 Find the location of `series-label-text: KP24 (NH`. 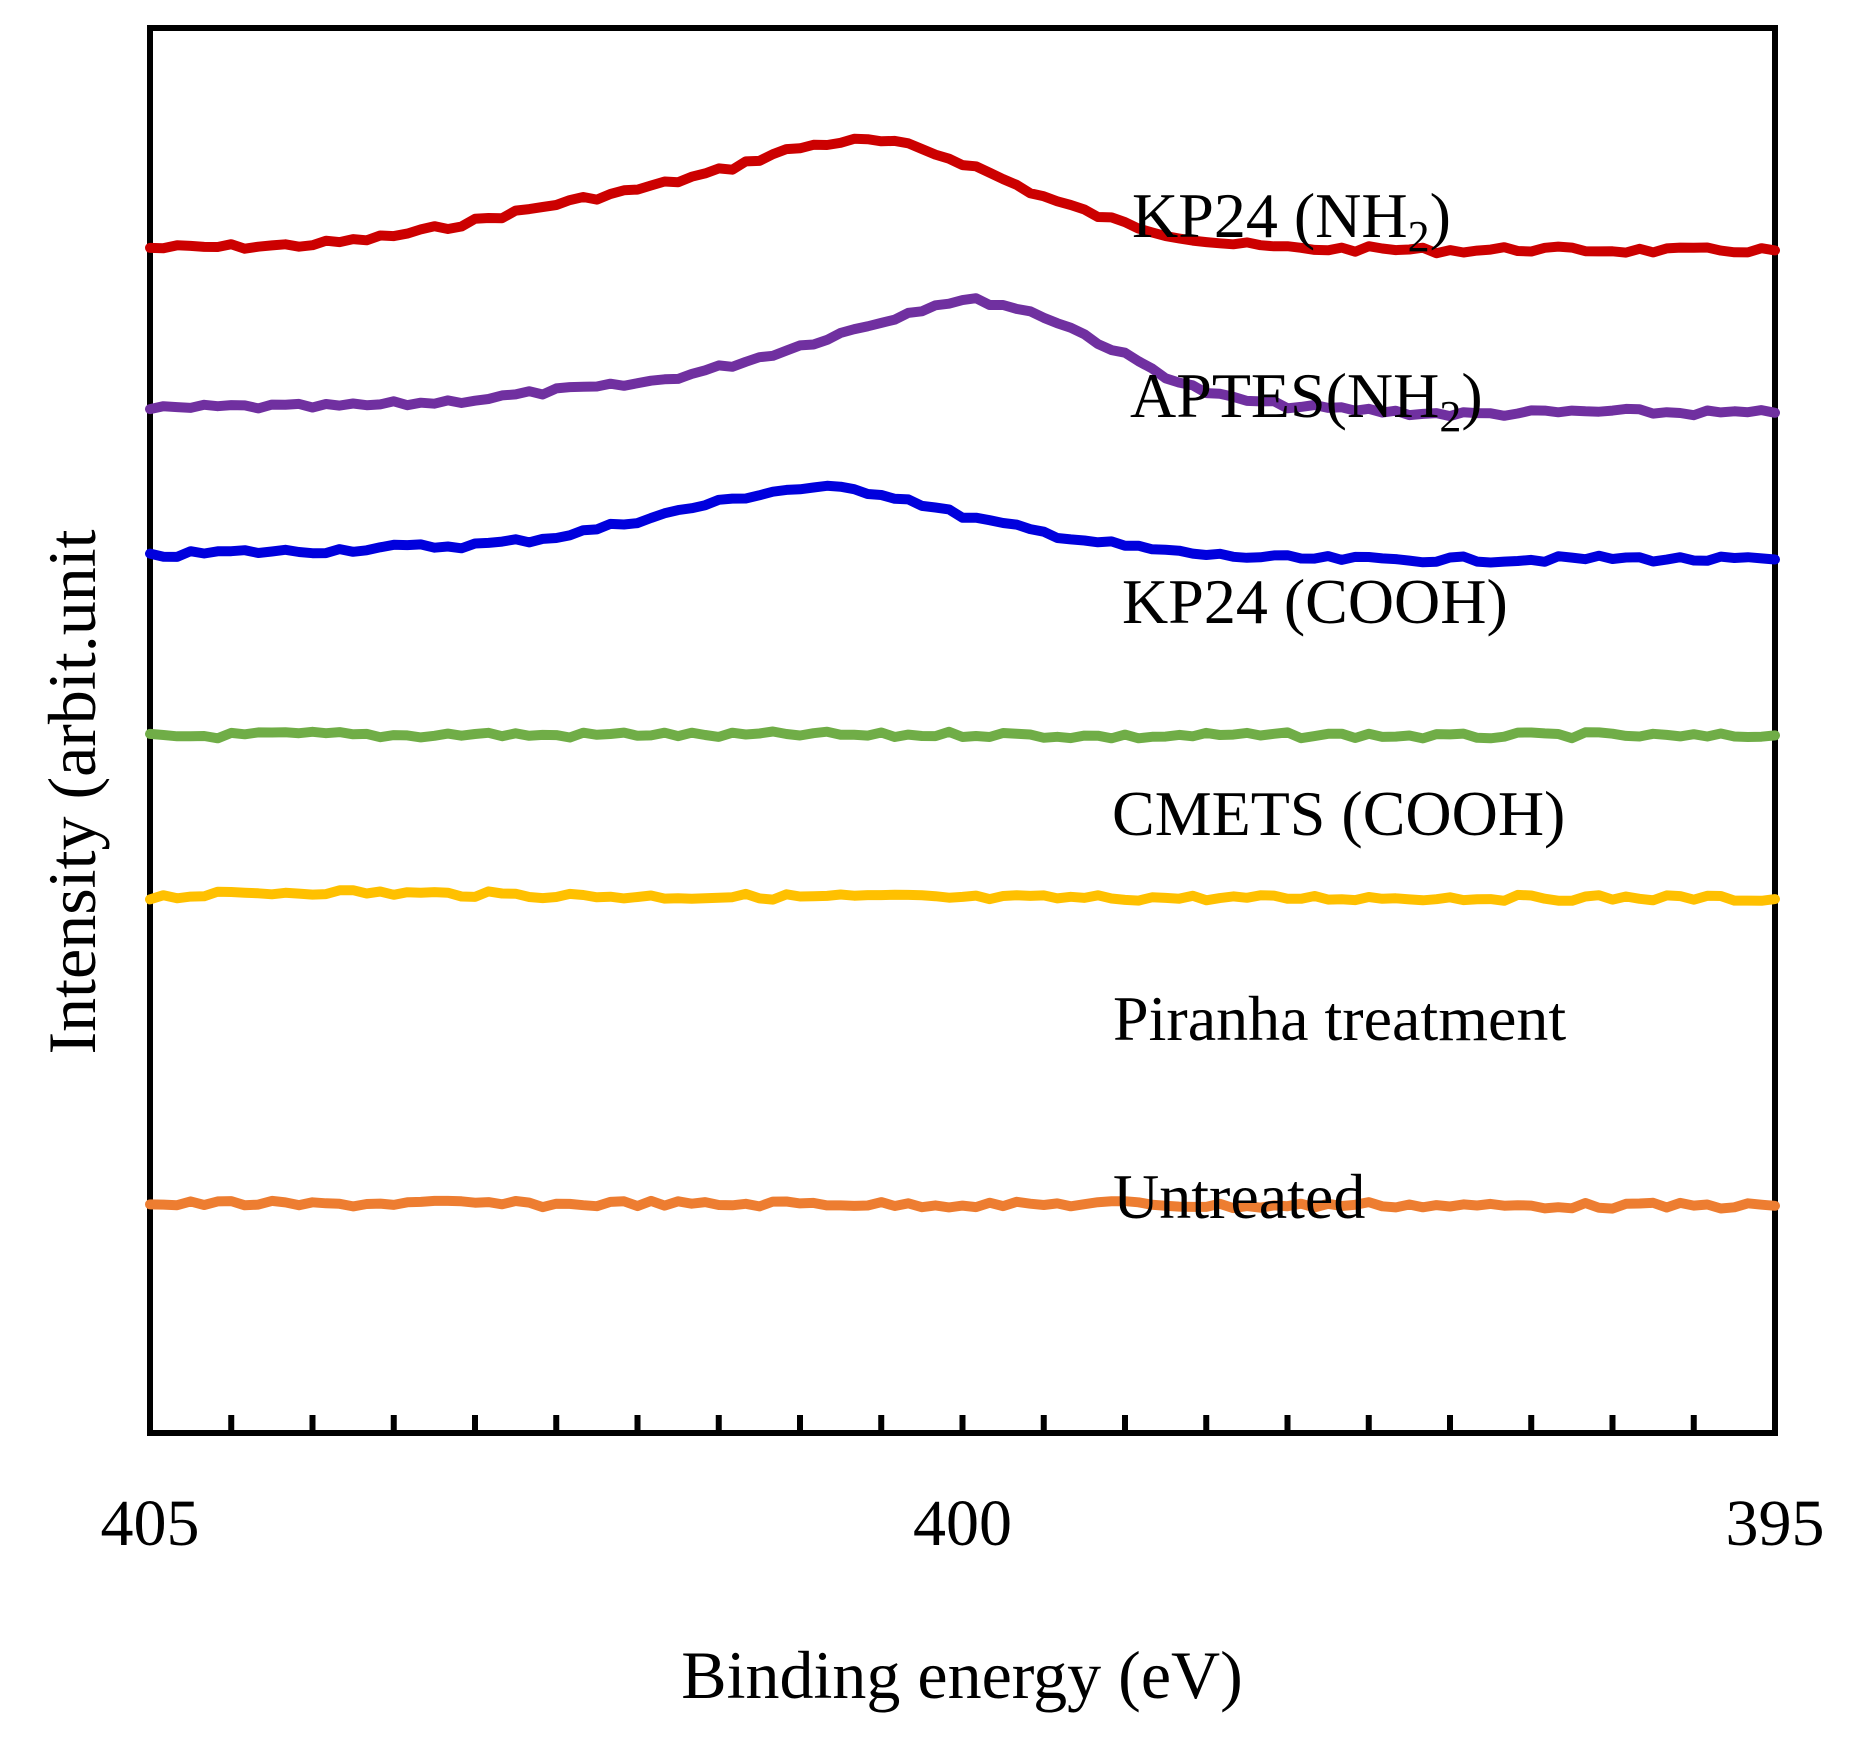

series-label-text: KP24 (NH is located at coordinates (1270, 215).